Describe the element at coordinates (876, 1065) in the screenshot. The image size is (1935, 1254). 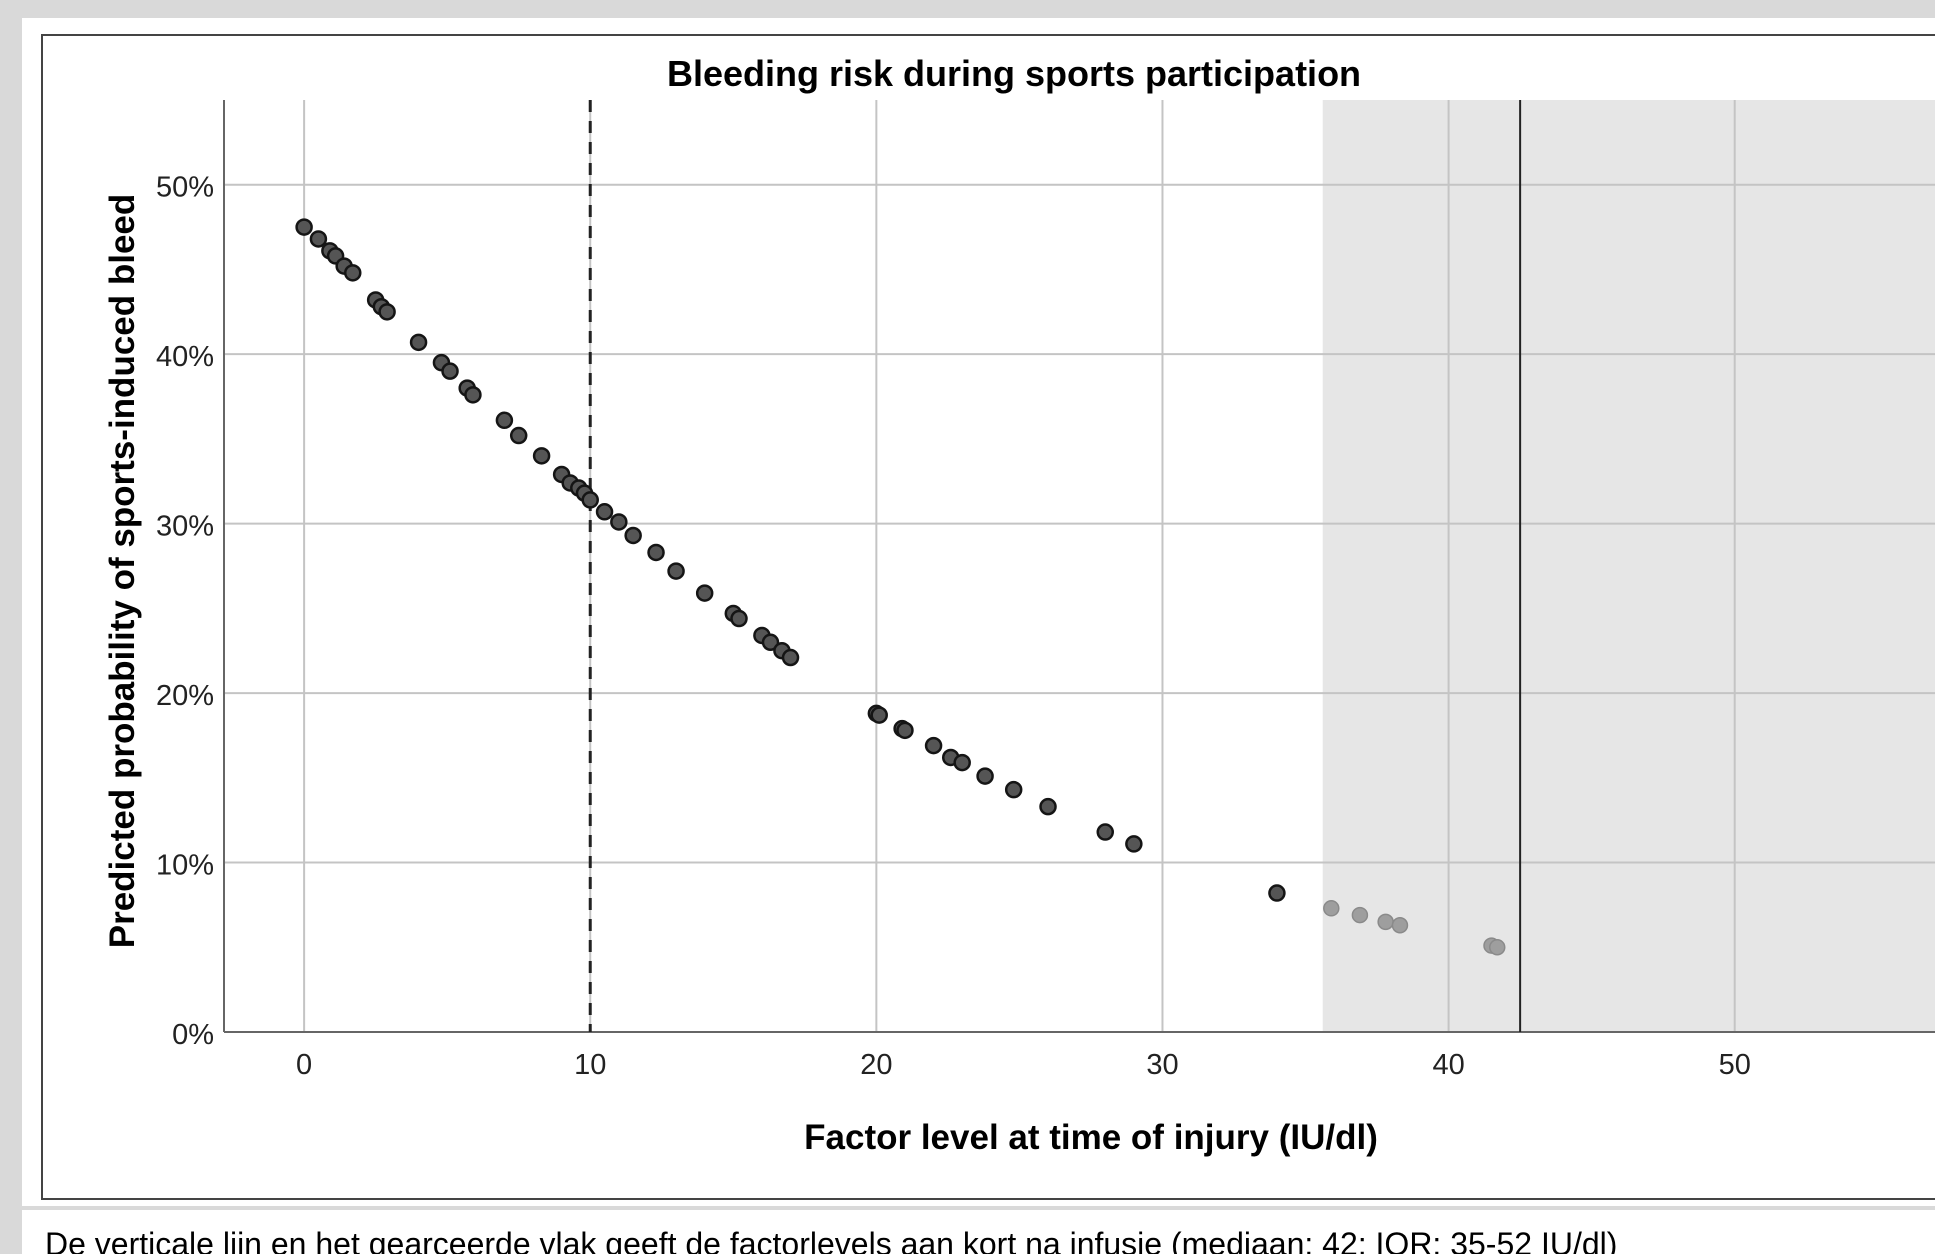
I see `x-tick-label: 20` at that location.